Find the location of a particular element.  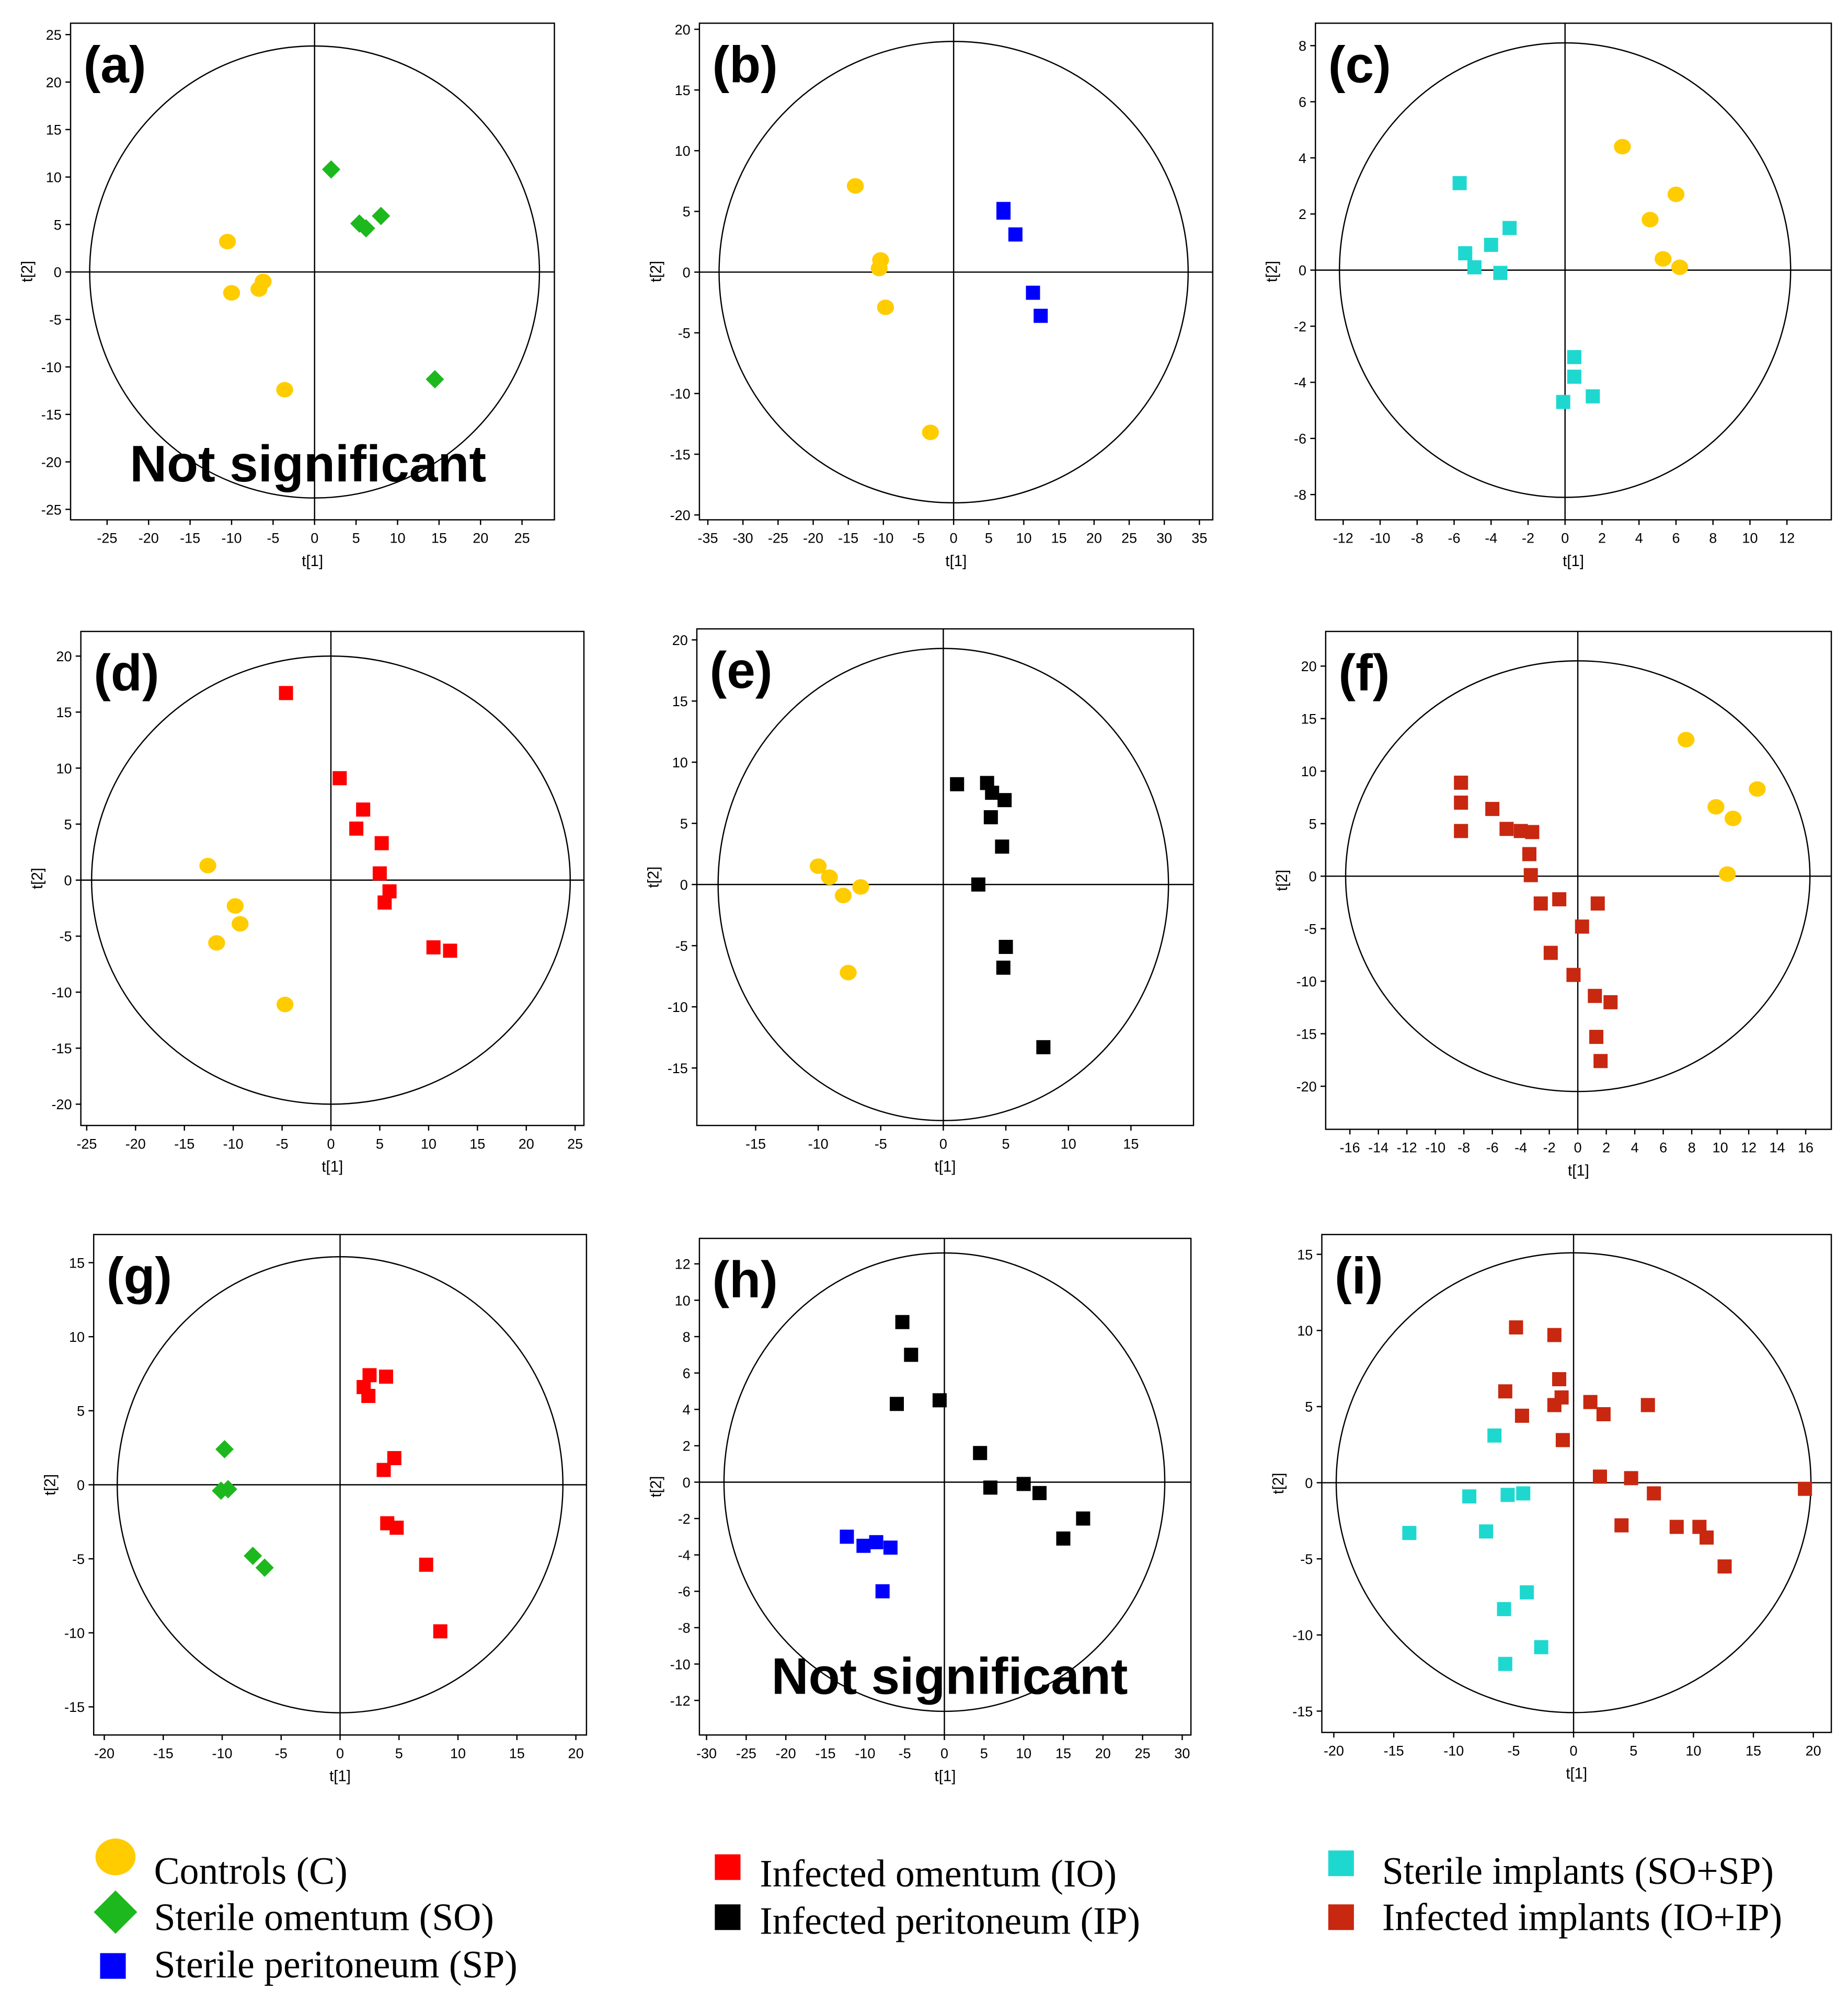

y-tick-label: 15 is located at coordinates (64, 712).